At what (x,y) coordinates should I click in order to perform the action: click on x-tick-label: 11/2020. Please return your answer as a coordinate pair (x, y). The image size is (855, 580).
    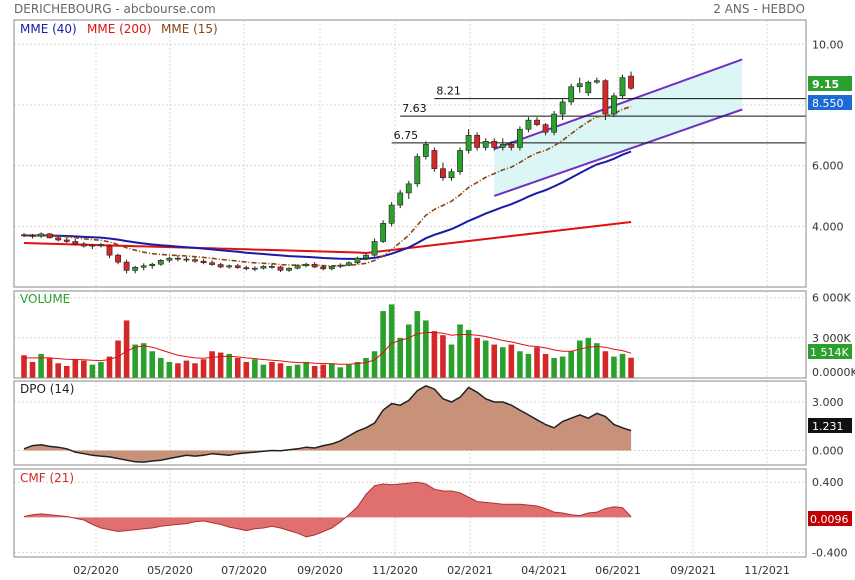
    Looking at the image, I should click on (395, 570).